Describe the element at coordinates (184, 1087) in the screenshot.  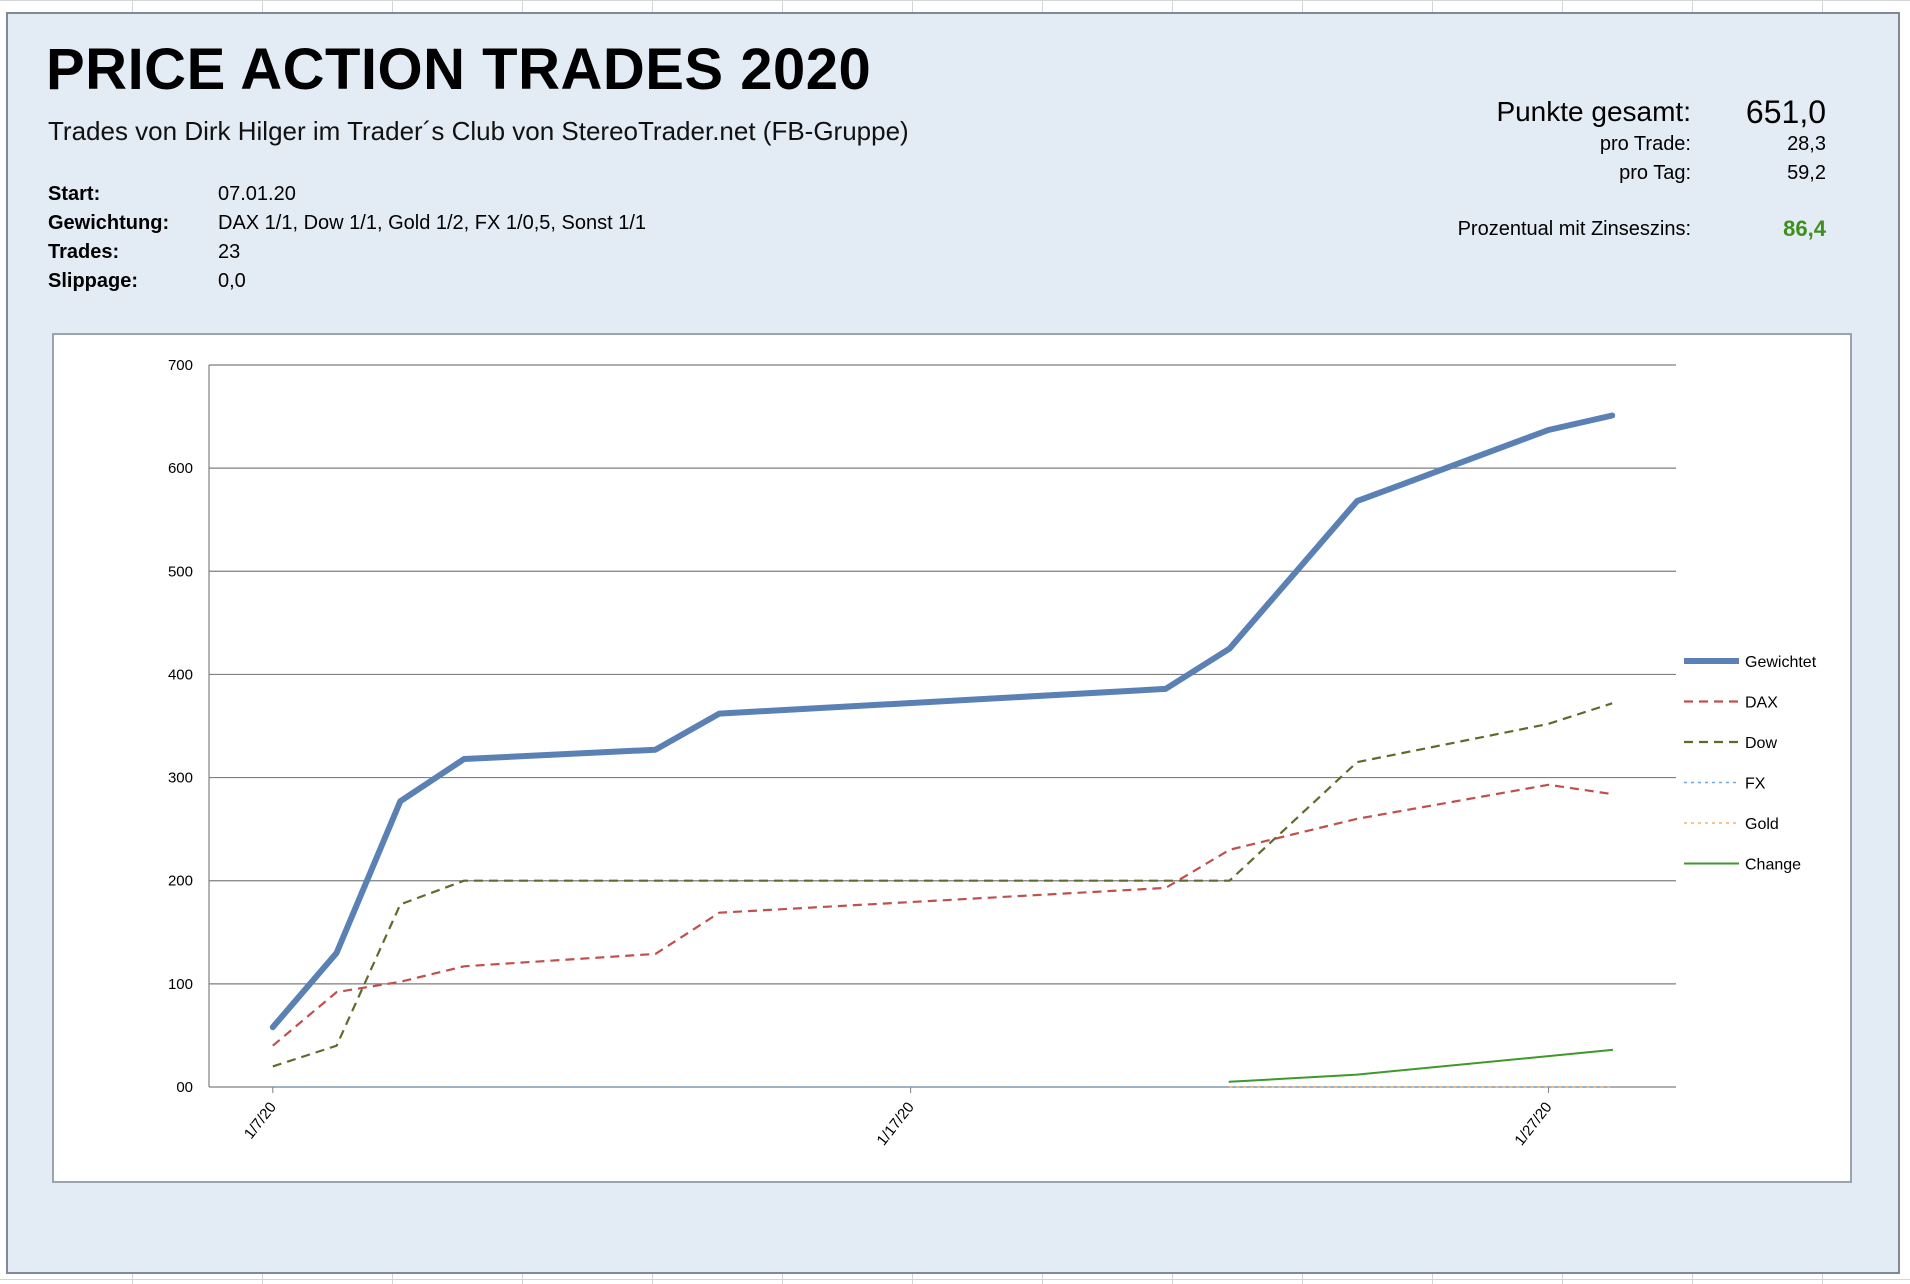
I see `y-tick-label: 00` at that location.